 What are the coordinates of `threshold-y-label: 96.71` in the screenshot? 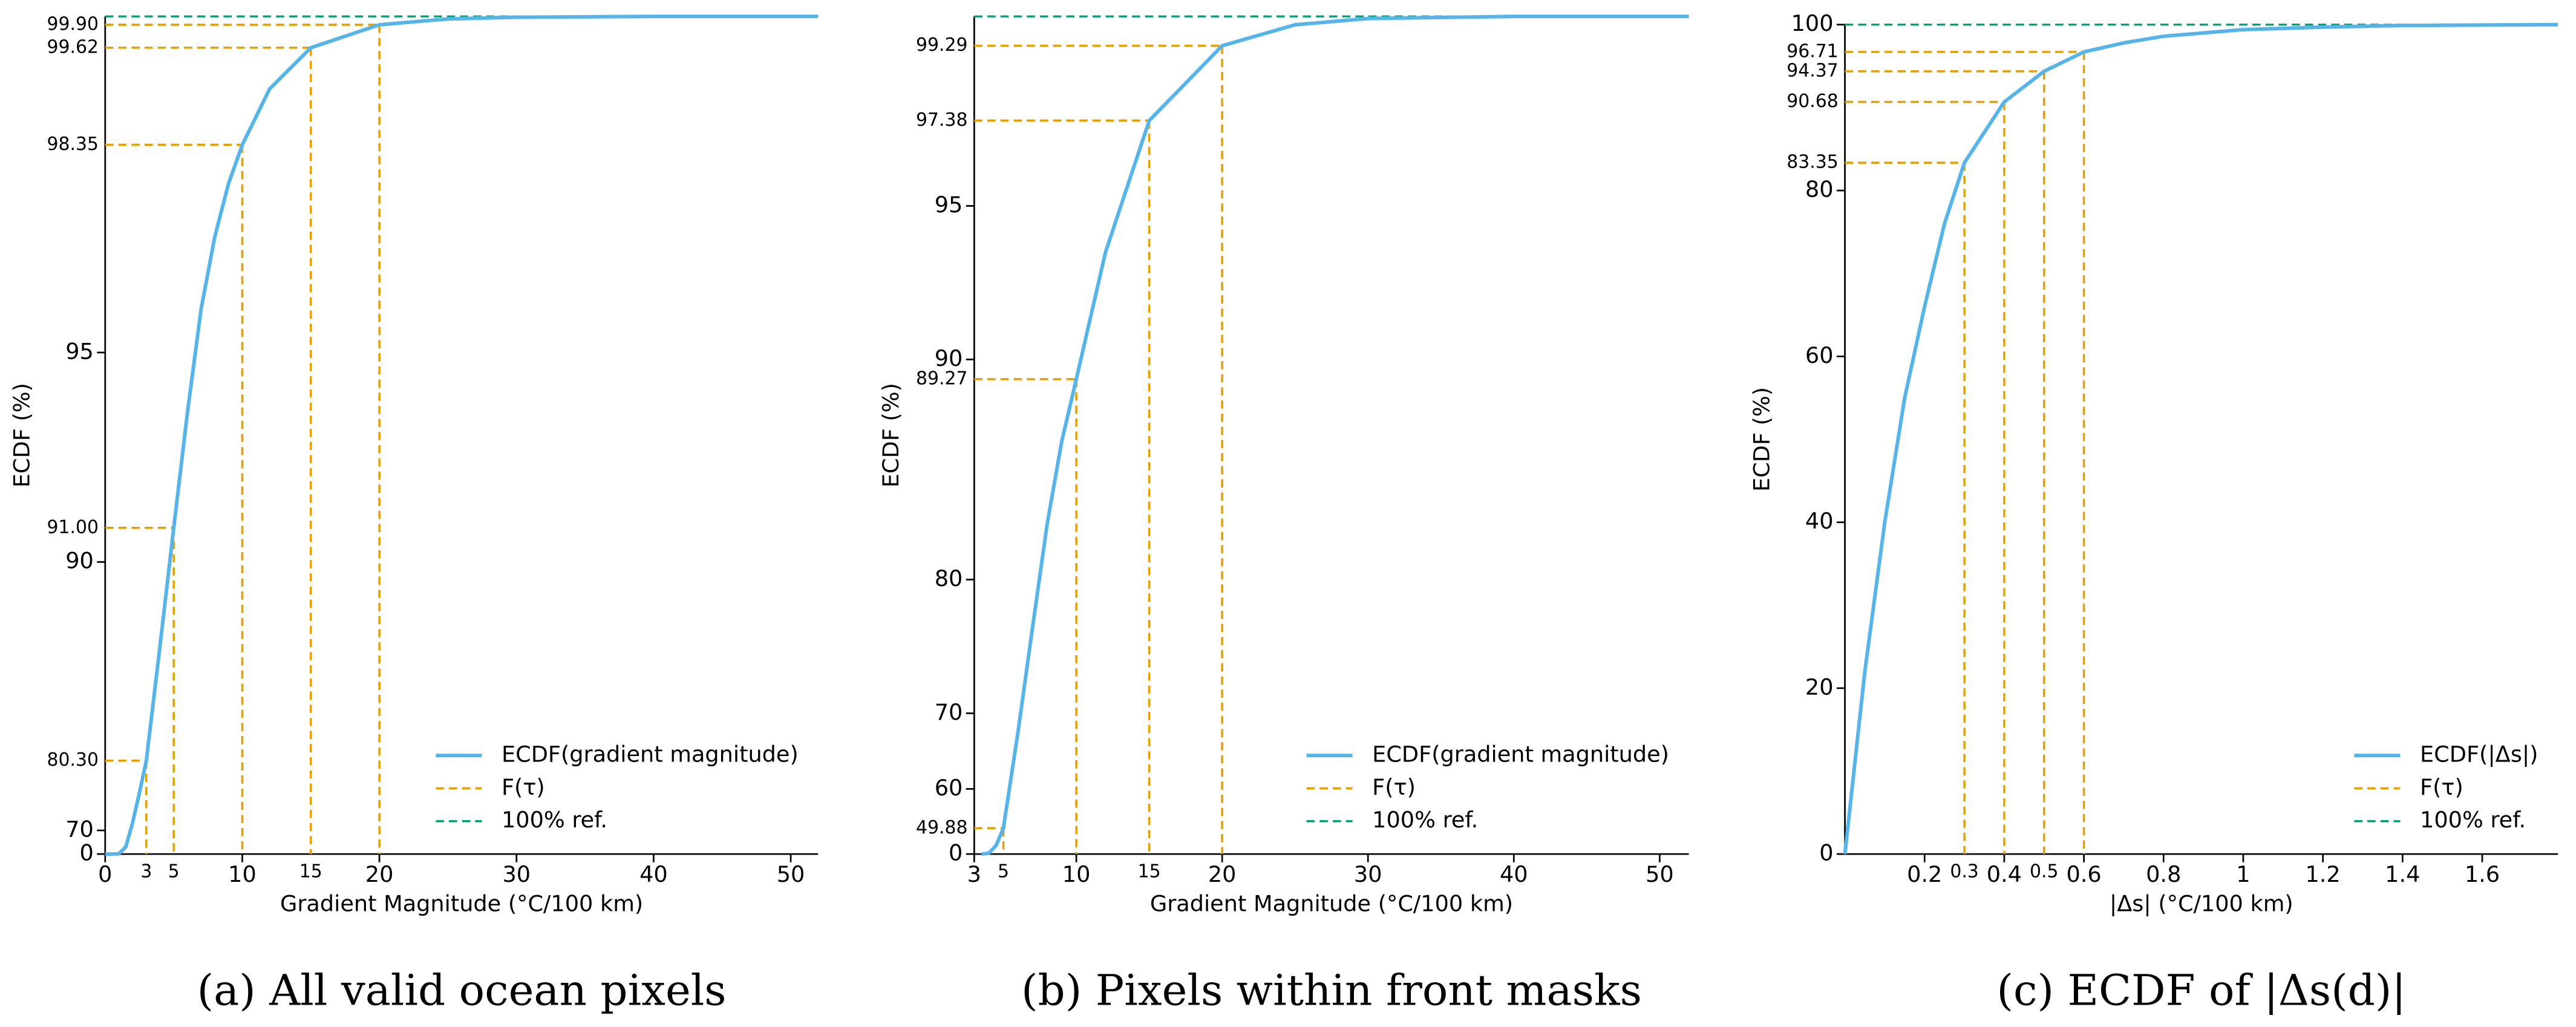 It's located at (1812, 51).